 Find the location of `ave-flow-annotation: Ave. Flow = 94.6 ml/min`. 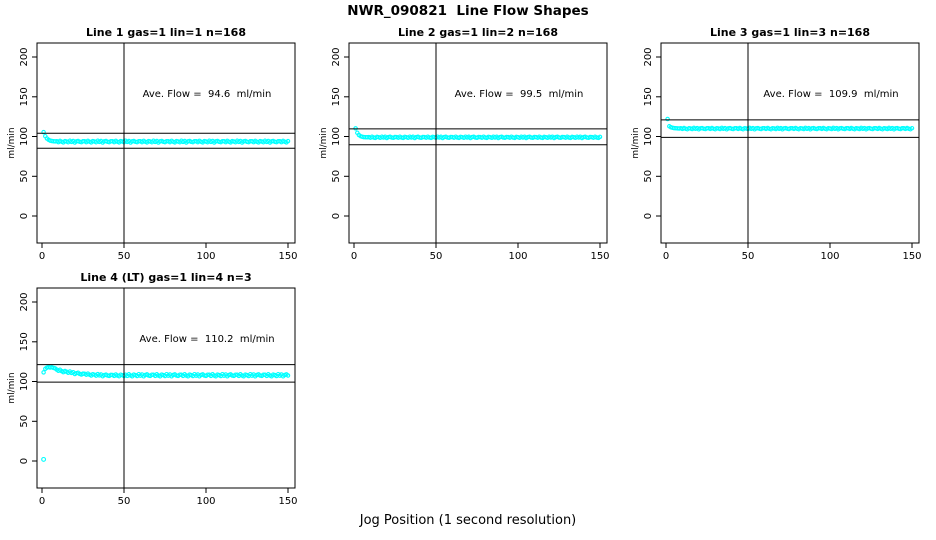

ave-flow-annotation: Ave. Flow = 94.6 ml/min is located at coordinates (207, 94).